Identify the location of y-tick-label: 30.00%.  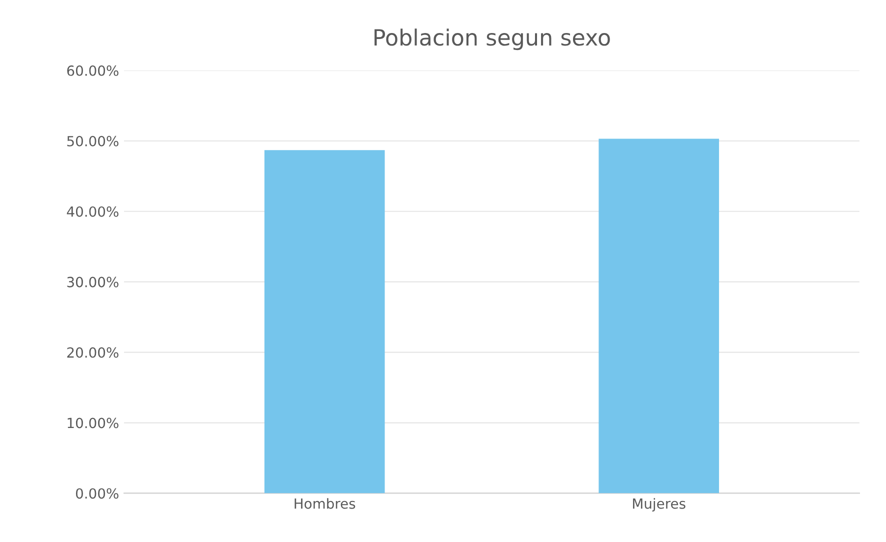
(92, 282).